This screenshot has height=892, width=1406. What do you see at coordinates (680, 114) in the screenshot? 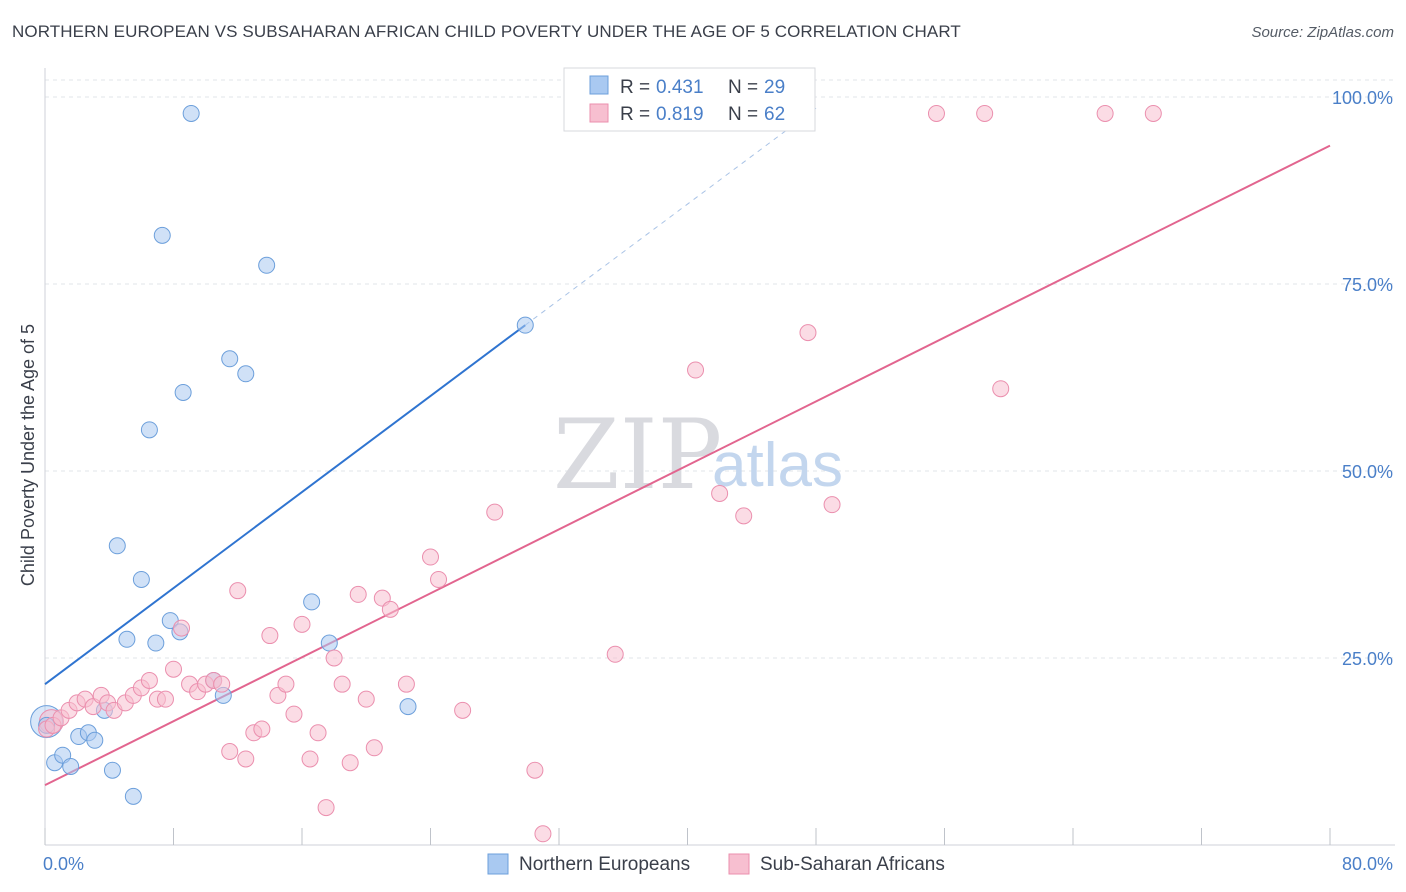
I see `legend-r-value: 0.819` at bounding box center [680, 114].